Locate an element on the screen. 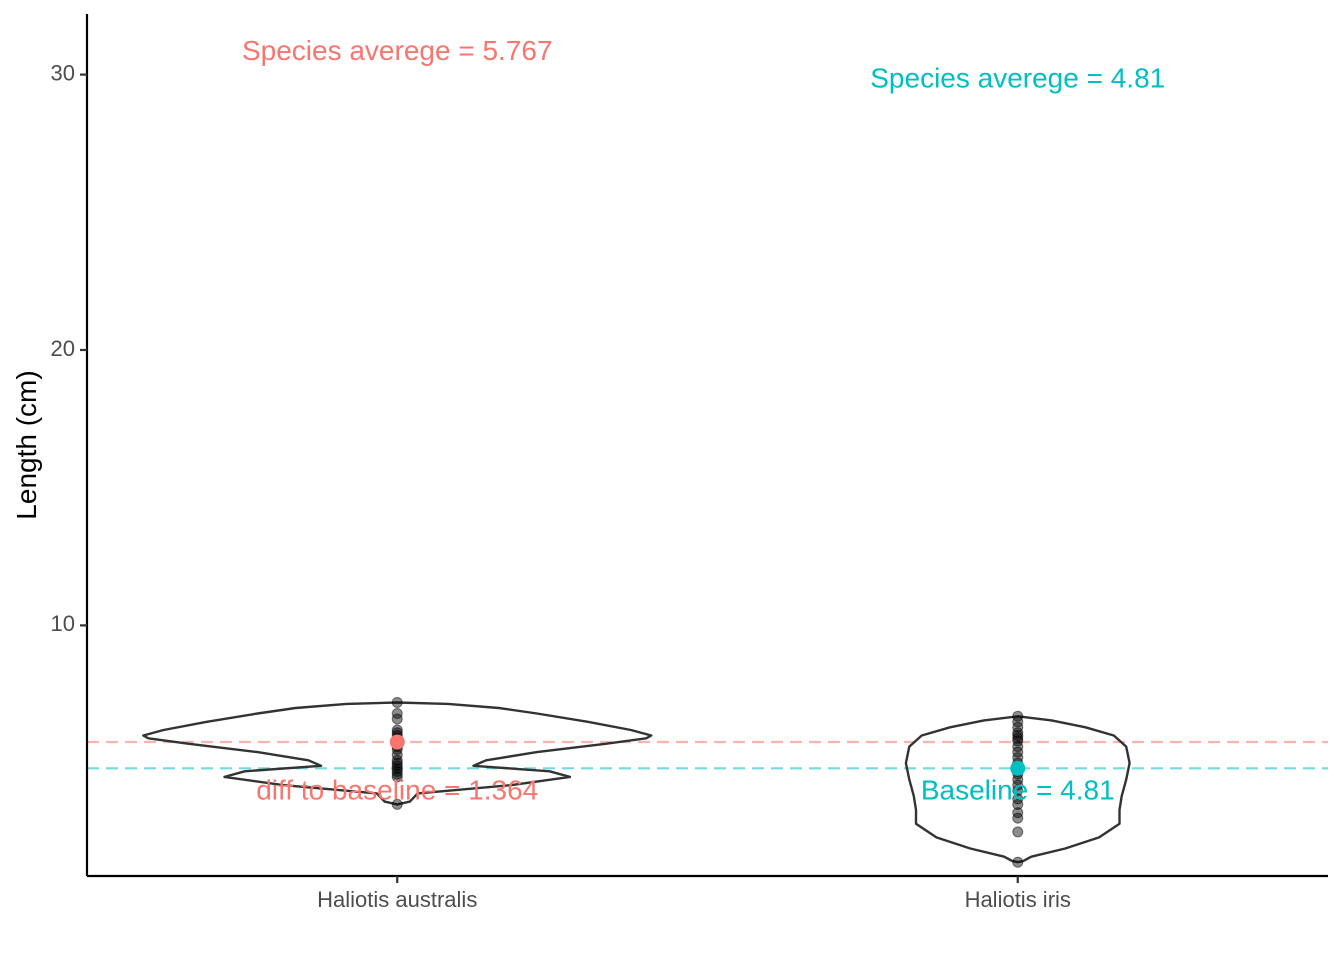  y-ticks: 10 20 30 is located at coordinates (69, 348).